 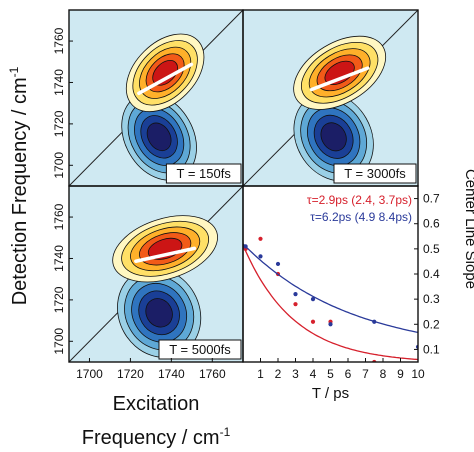 I want to click on y-tick-label: 0.7, so click(x=431, y=199).